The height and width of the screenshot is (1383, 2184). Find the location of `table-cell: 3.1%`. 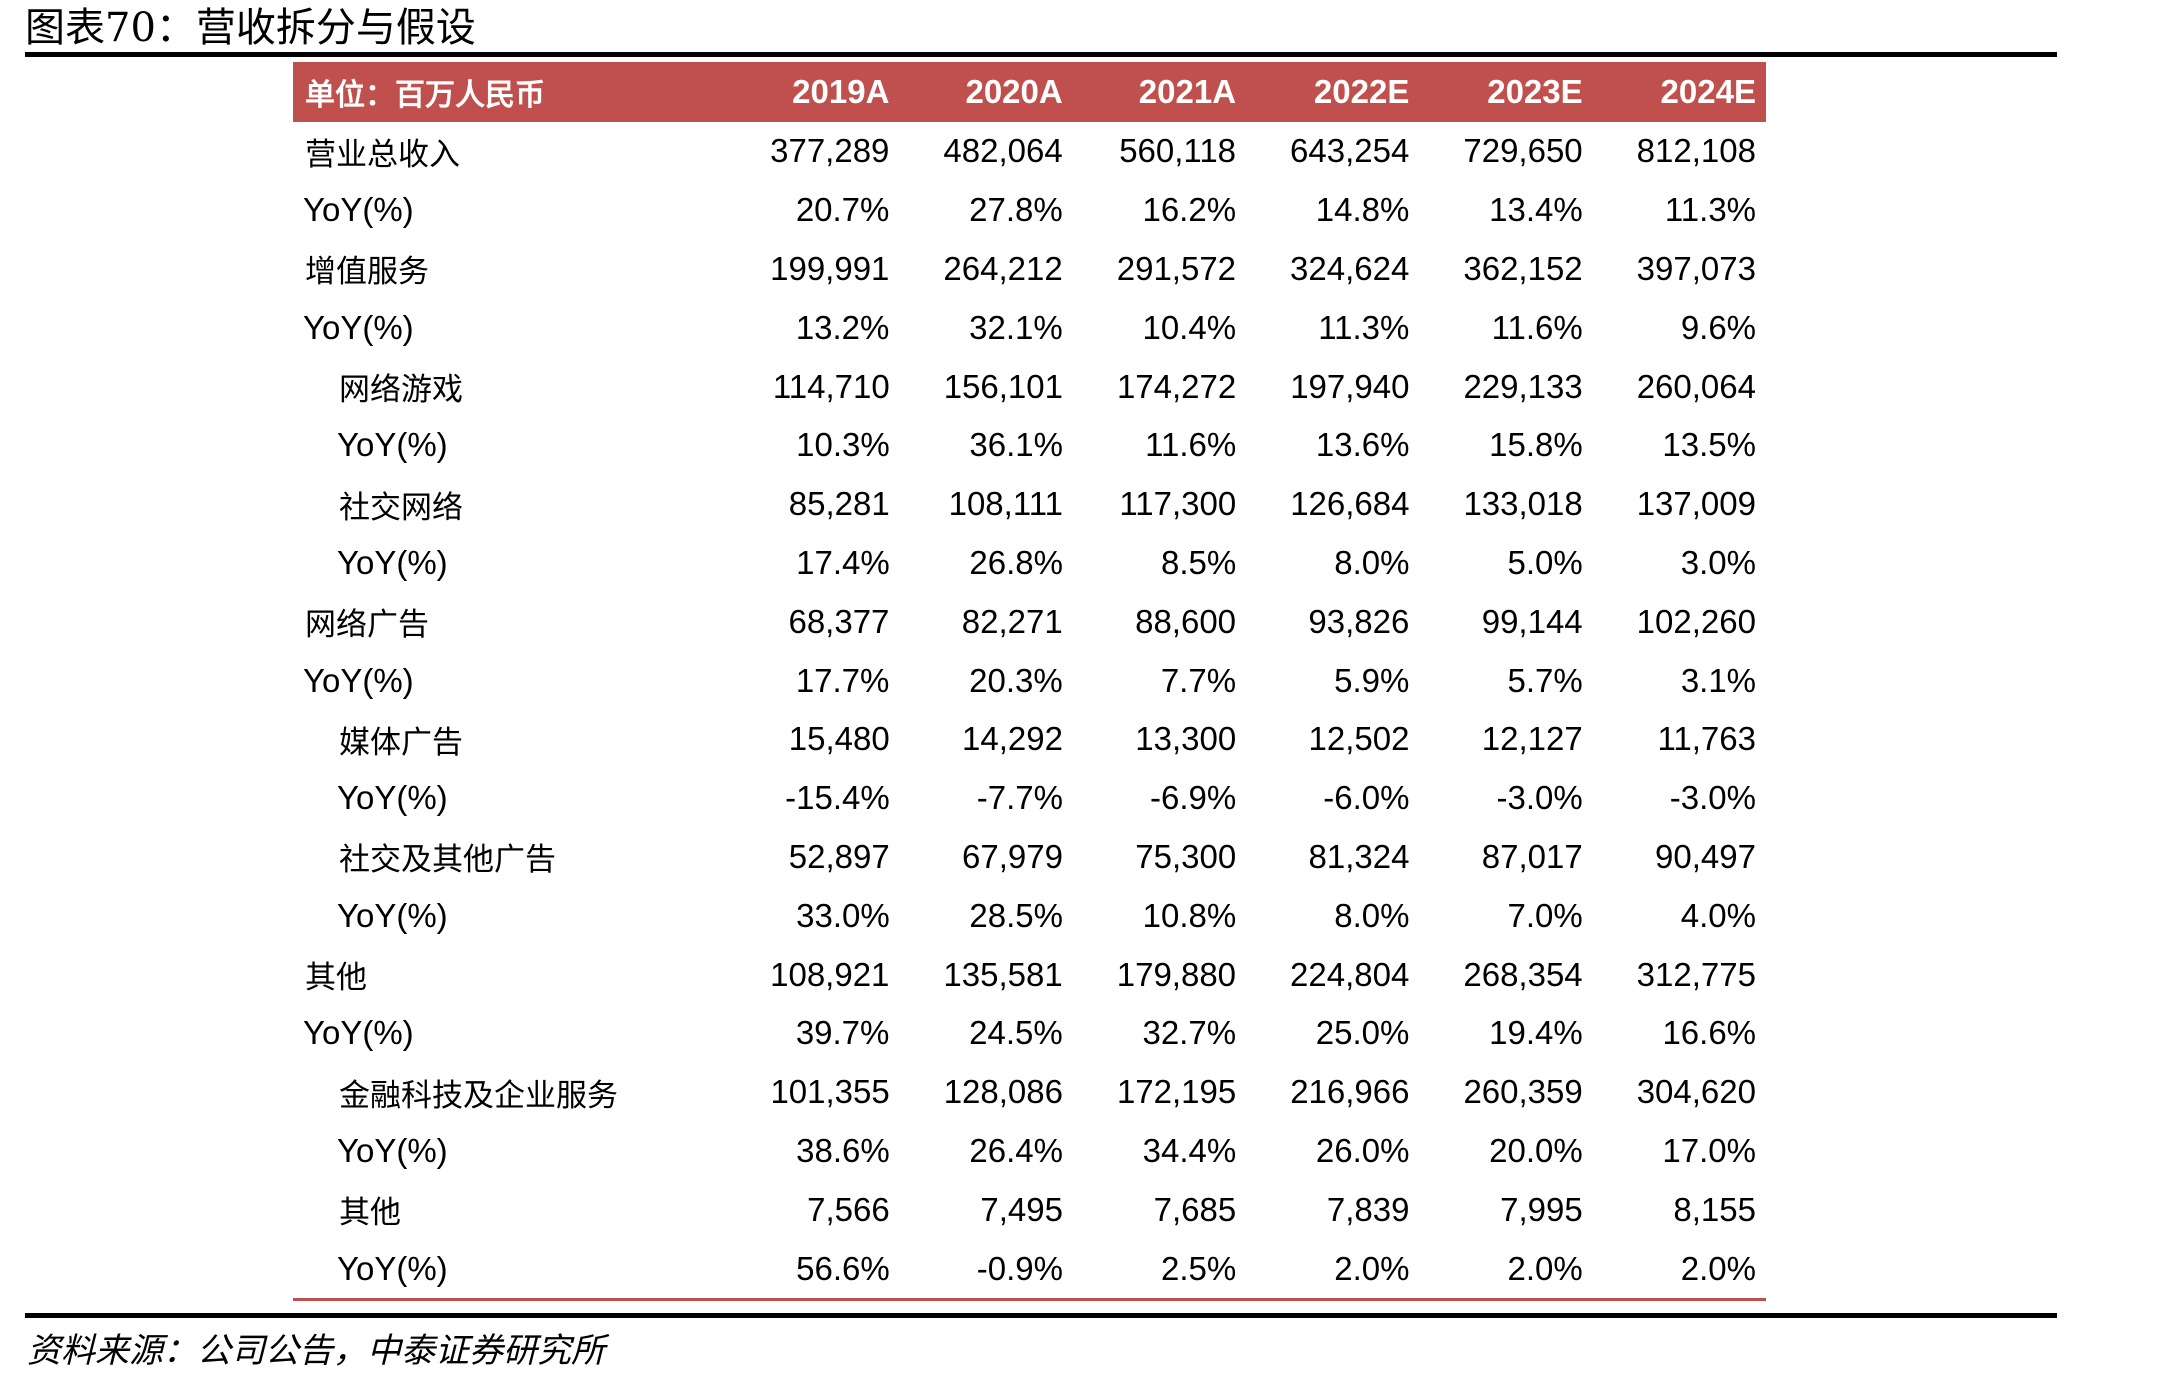

table-cell: 3.1% is located at coordinates (1718, 680).